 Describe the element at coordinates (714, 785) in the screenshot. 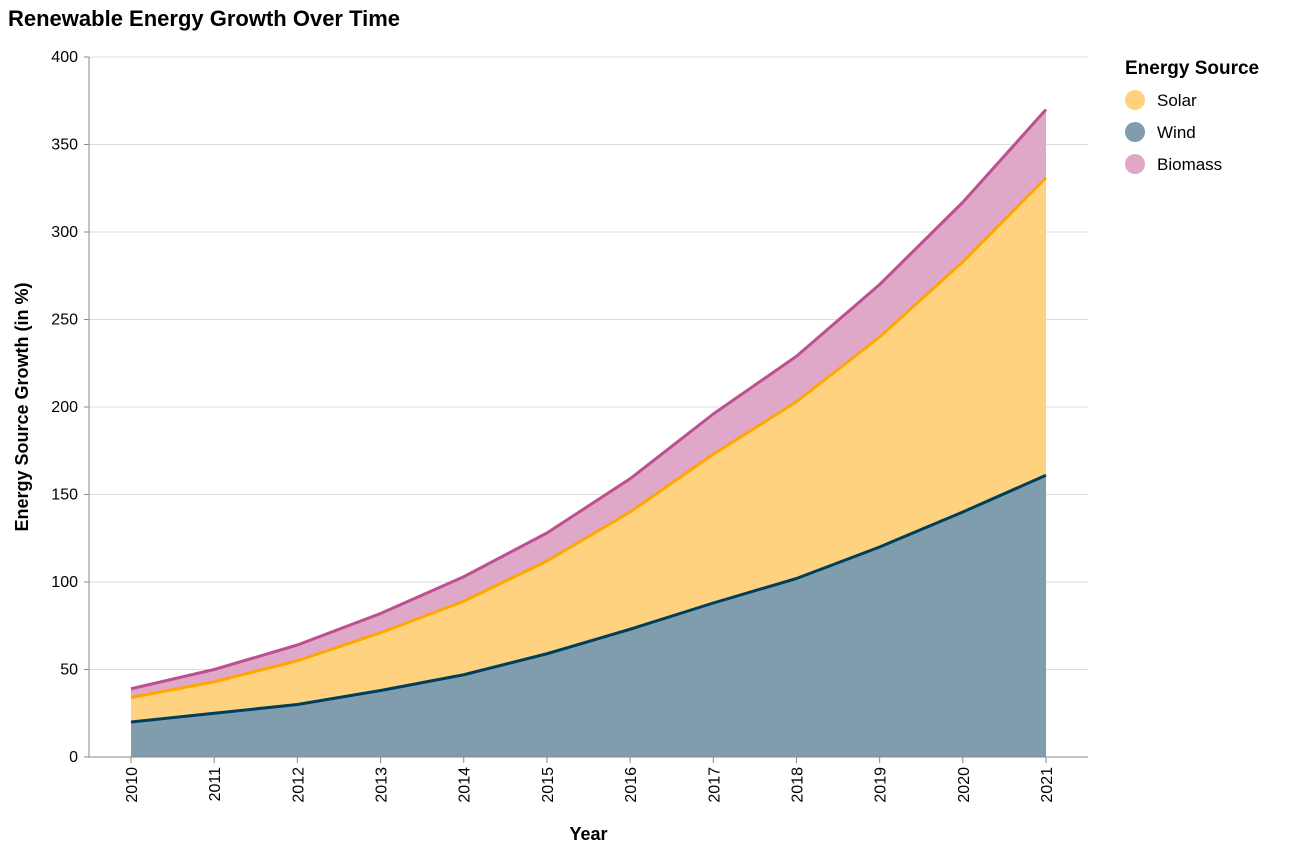

I see `x-tick-label: 2017` at that location.